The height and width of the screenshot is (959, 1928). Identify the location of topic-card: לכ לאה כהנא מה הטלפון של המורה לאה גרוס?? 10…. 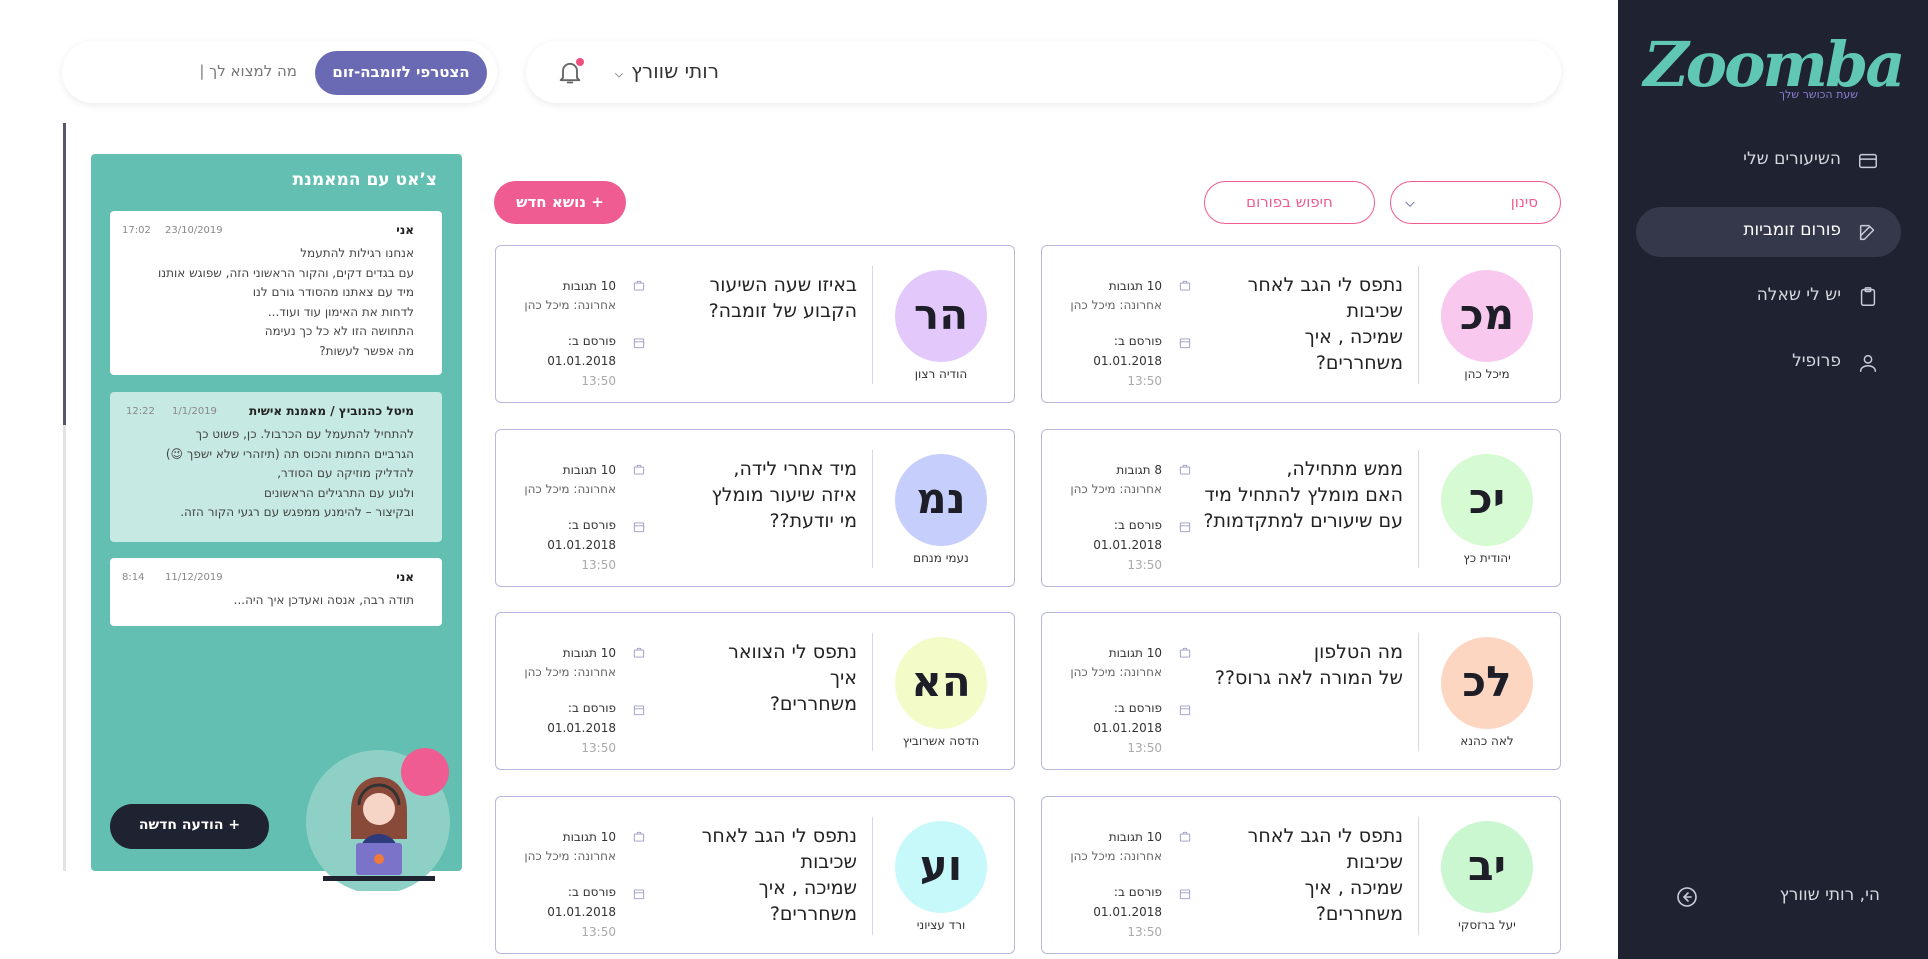
(1301, 691).